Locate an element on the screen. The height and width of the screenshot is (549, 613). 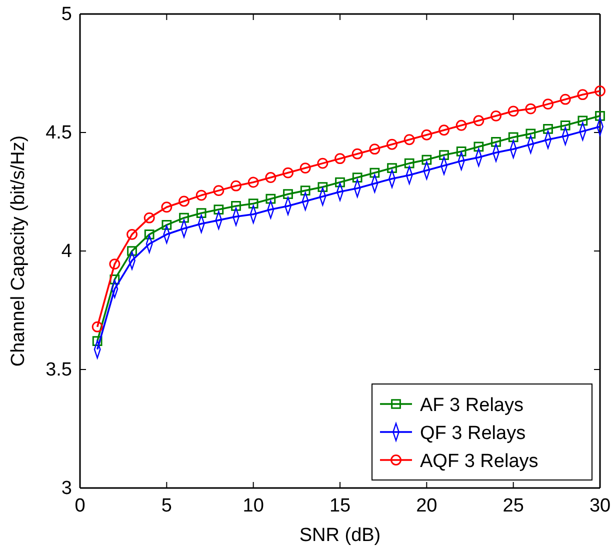
legend-label: QF 3 Relays is located at coordinates (473, 433).